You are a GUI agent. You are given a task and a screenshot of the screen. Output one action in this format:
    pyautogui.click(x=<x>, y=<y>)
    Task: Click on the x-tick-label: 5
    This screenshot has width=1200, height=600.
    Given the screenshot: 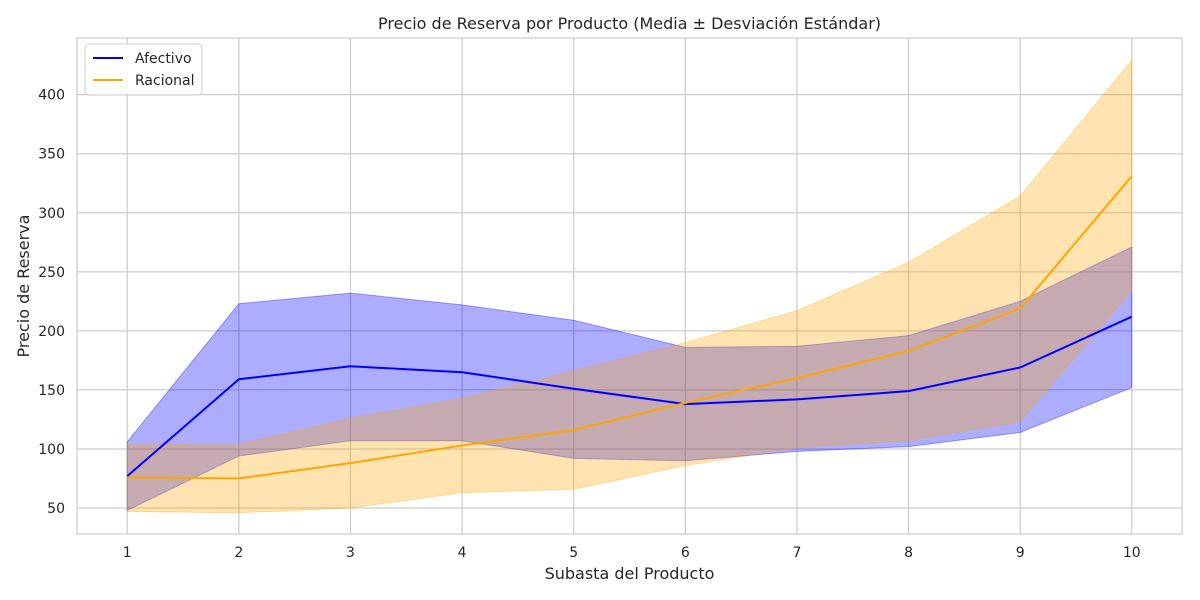 What is the action you would take?
    pyautogui.click(x=573, y=553)
    